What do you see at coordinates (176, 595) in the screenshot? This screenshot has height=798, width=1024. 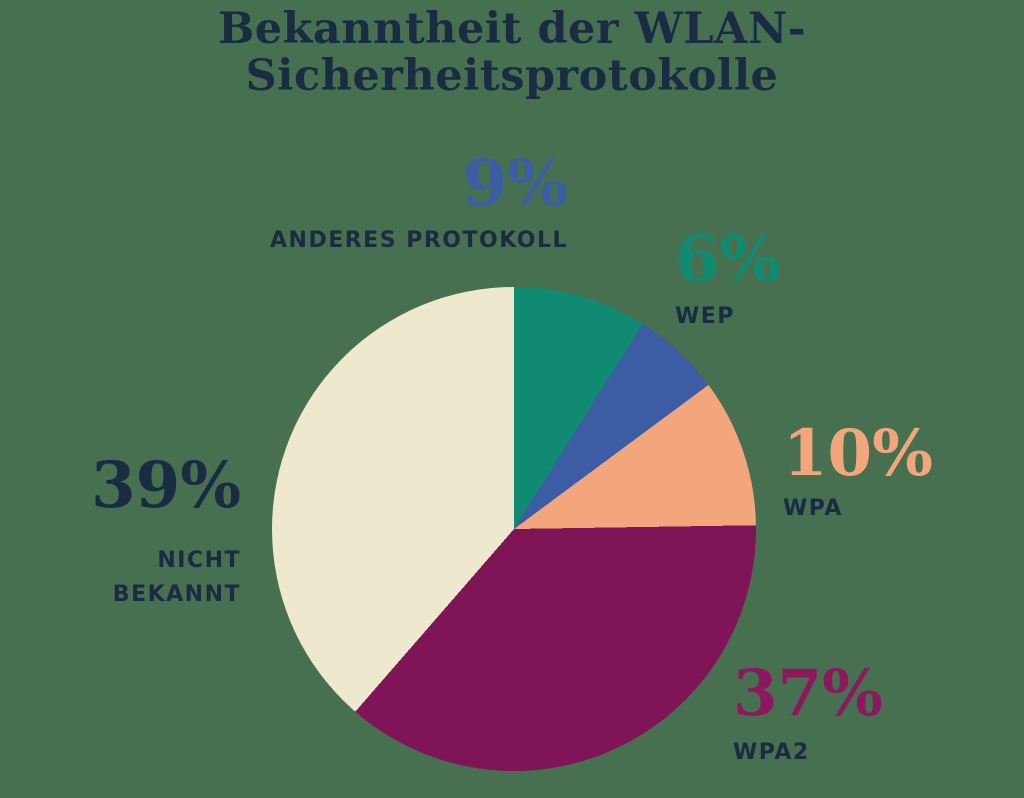 I see `category-nicht-bekannt-line-2: BEKANNT` at bounding box center [176, 595].